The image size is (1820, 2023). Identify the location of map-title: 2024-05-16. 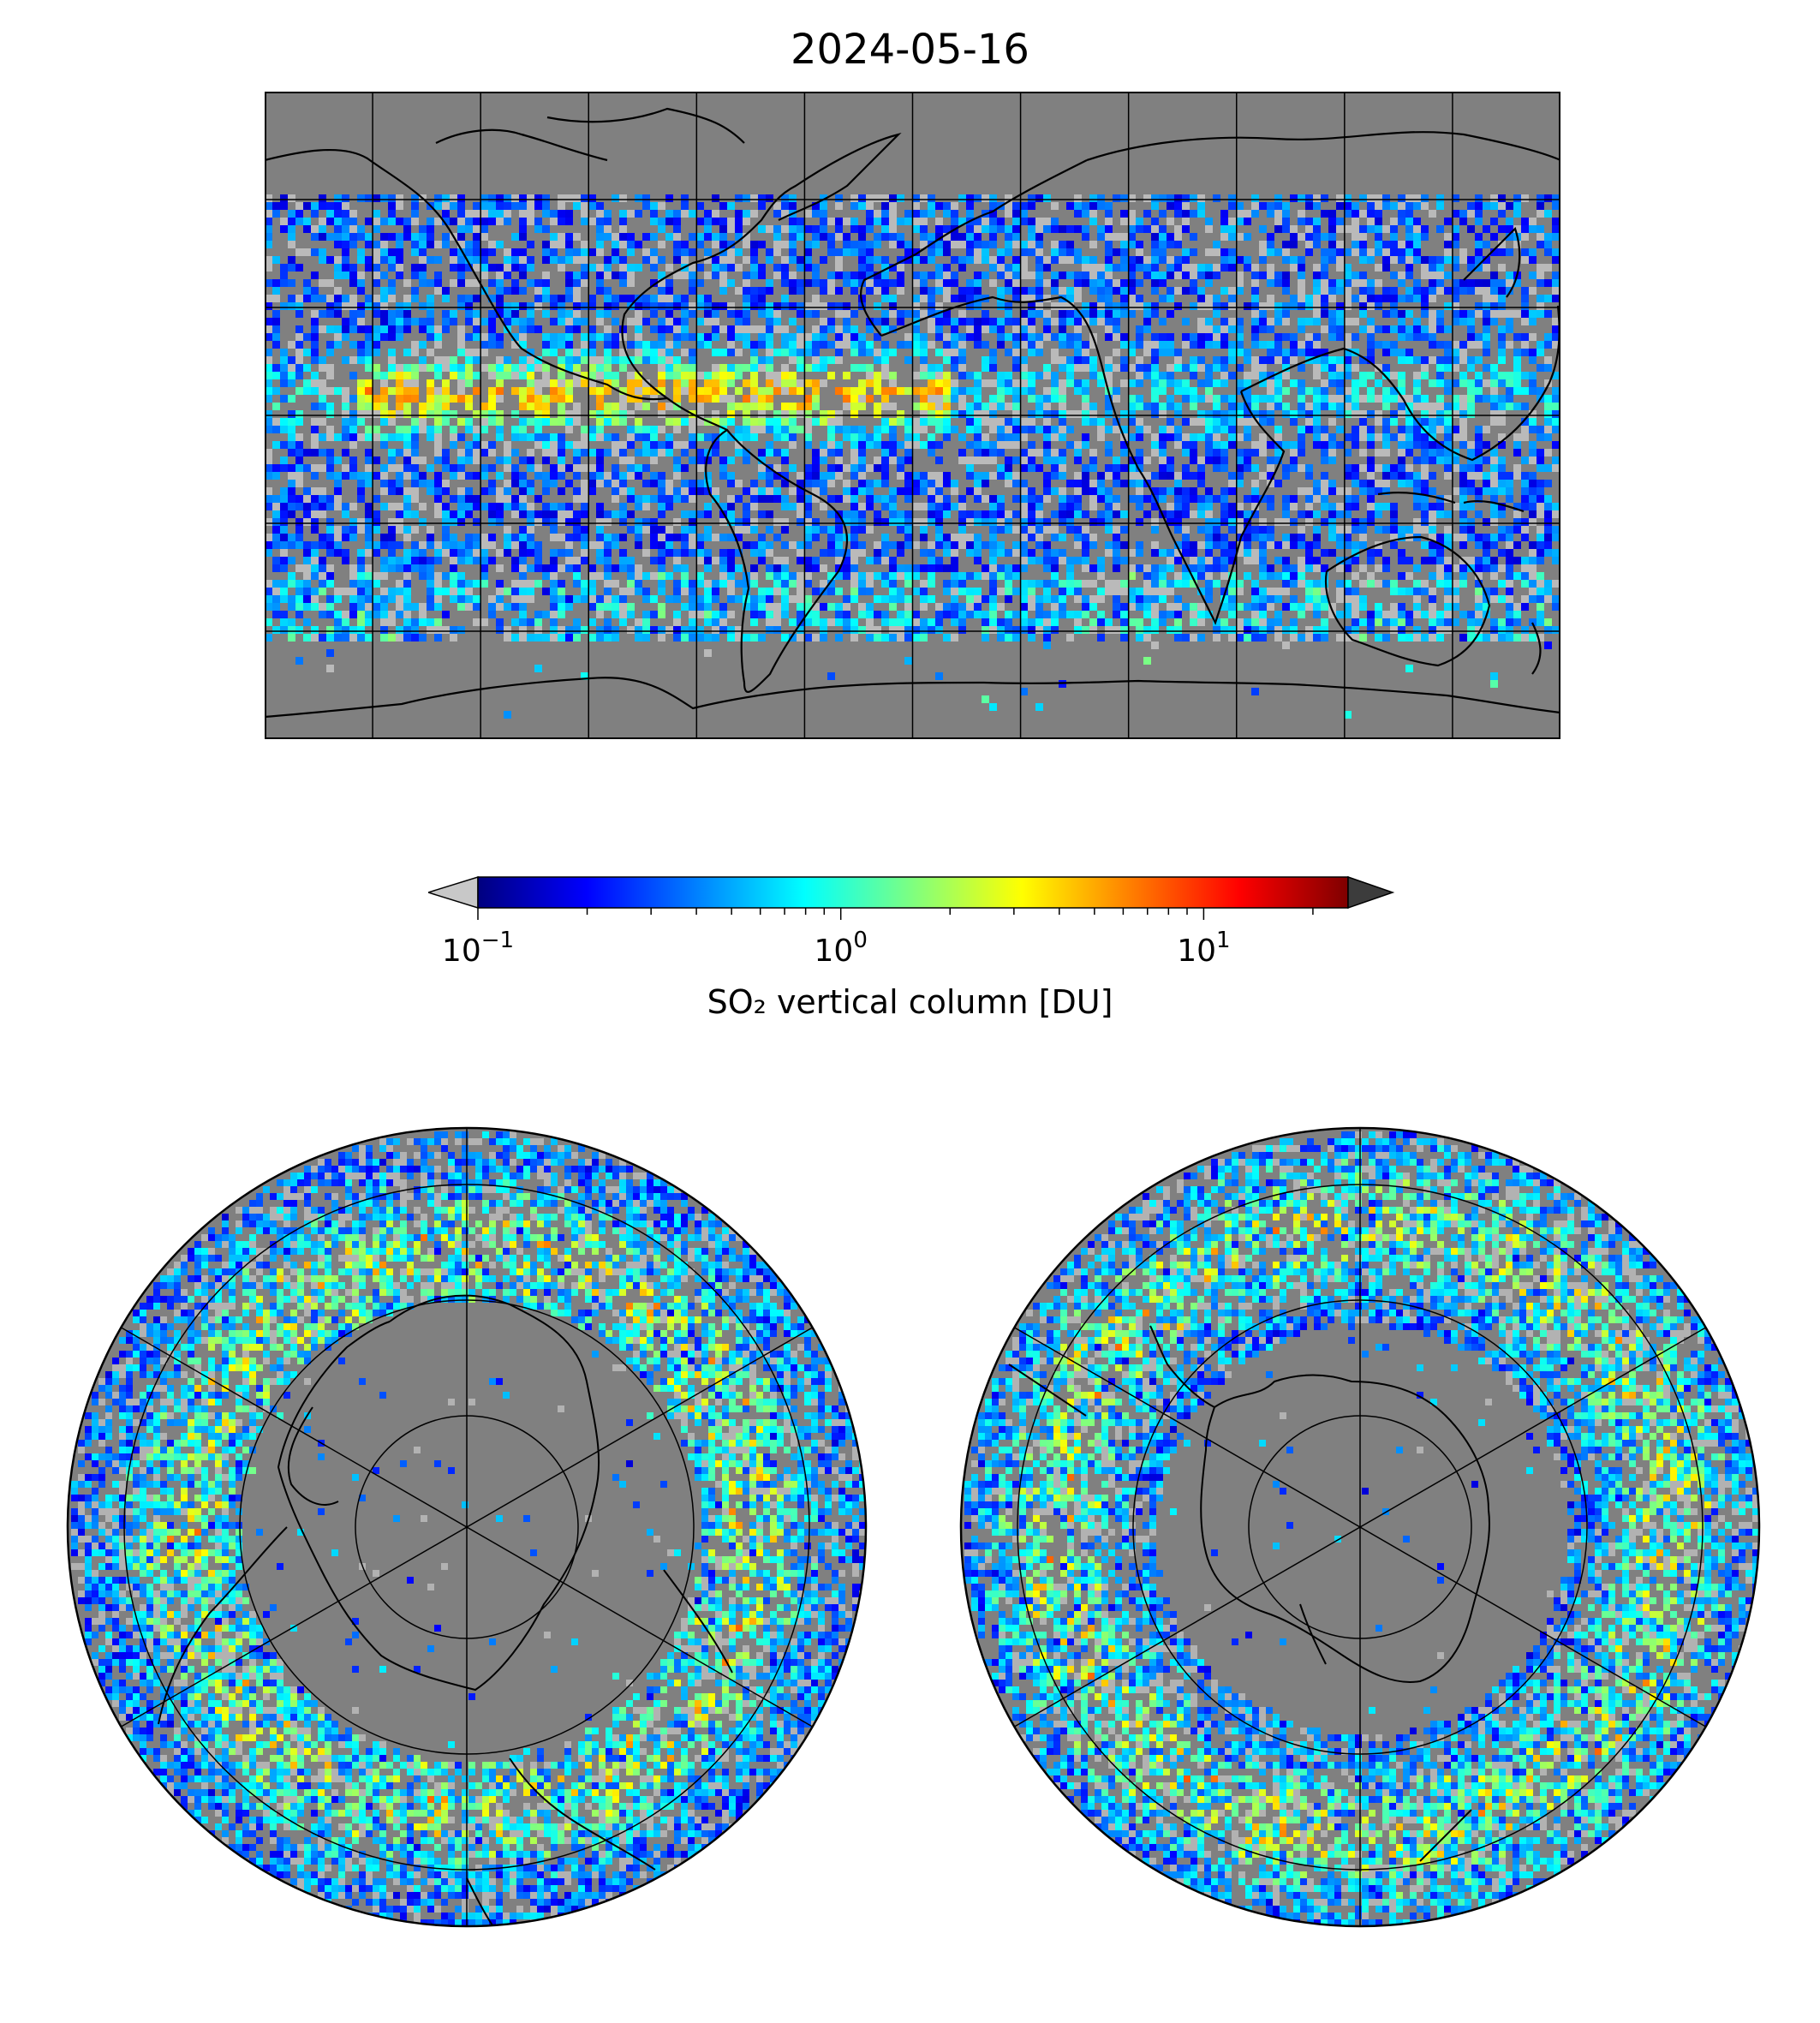
(910, 50).